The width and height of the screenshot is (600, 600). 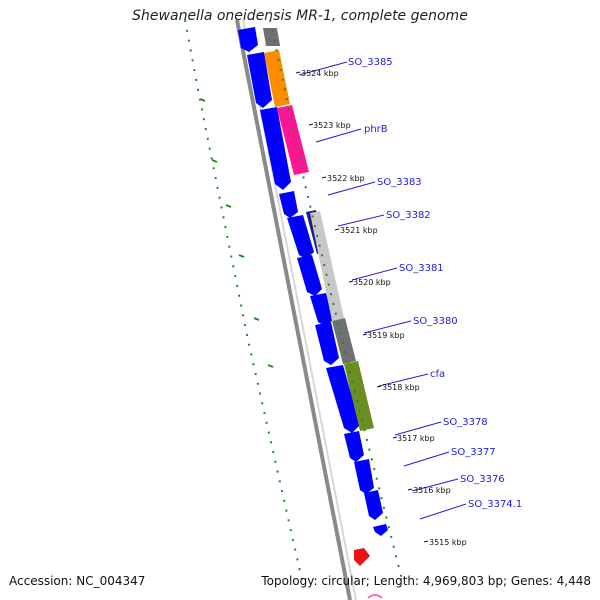 I want to click on tick-label: 3524 kbp, so click(x=320, y=73).